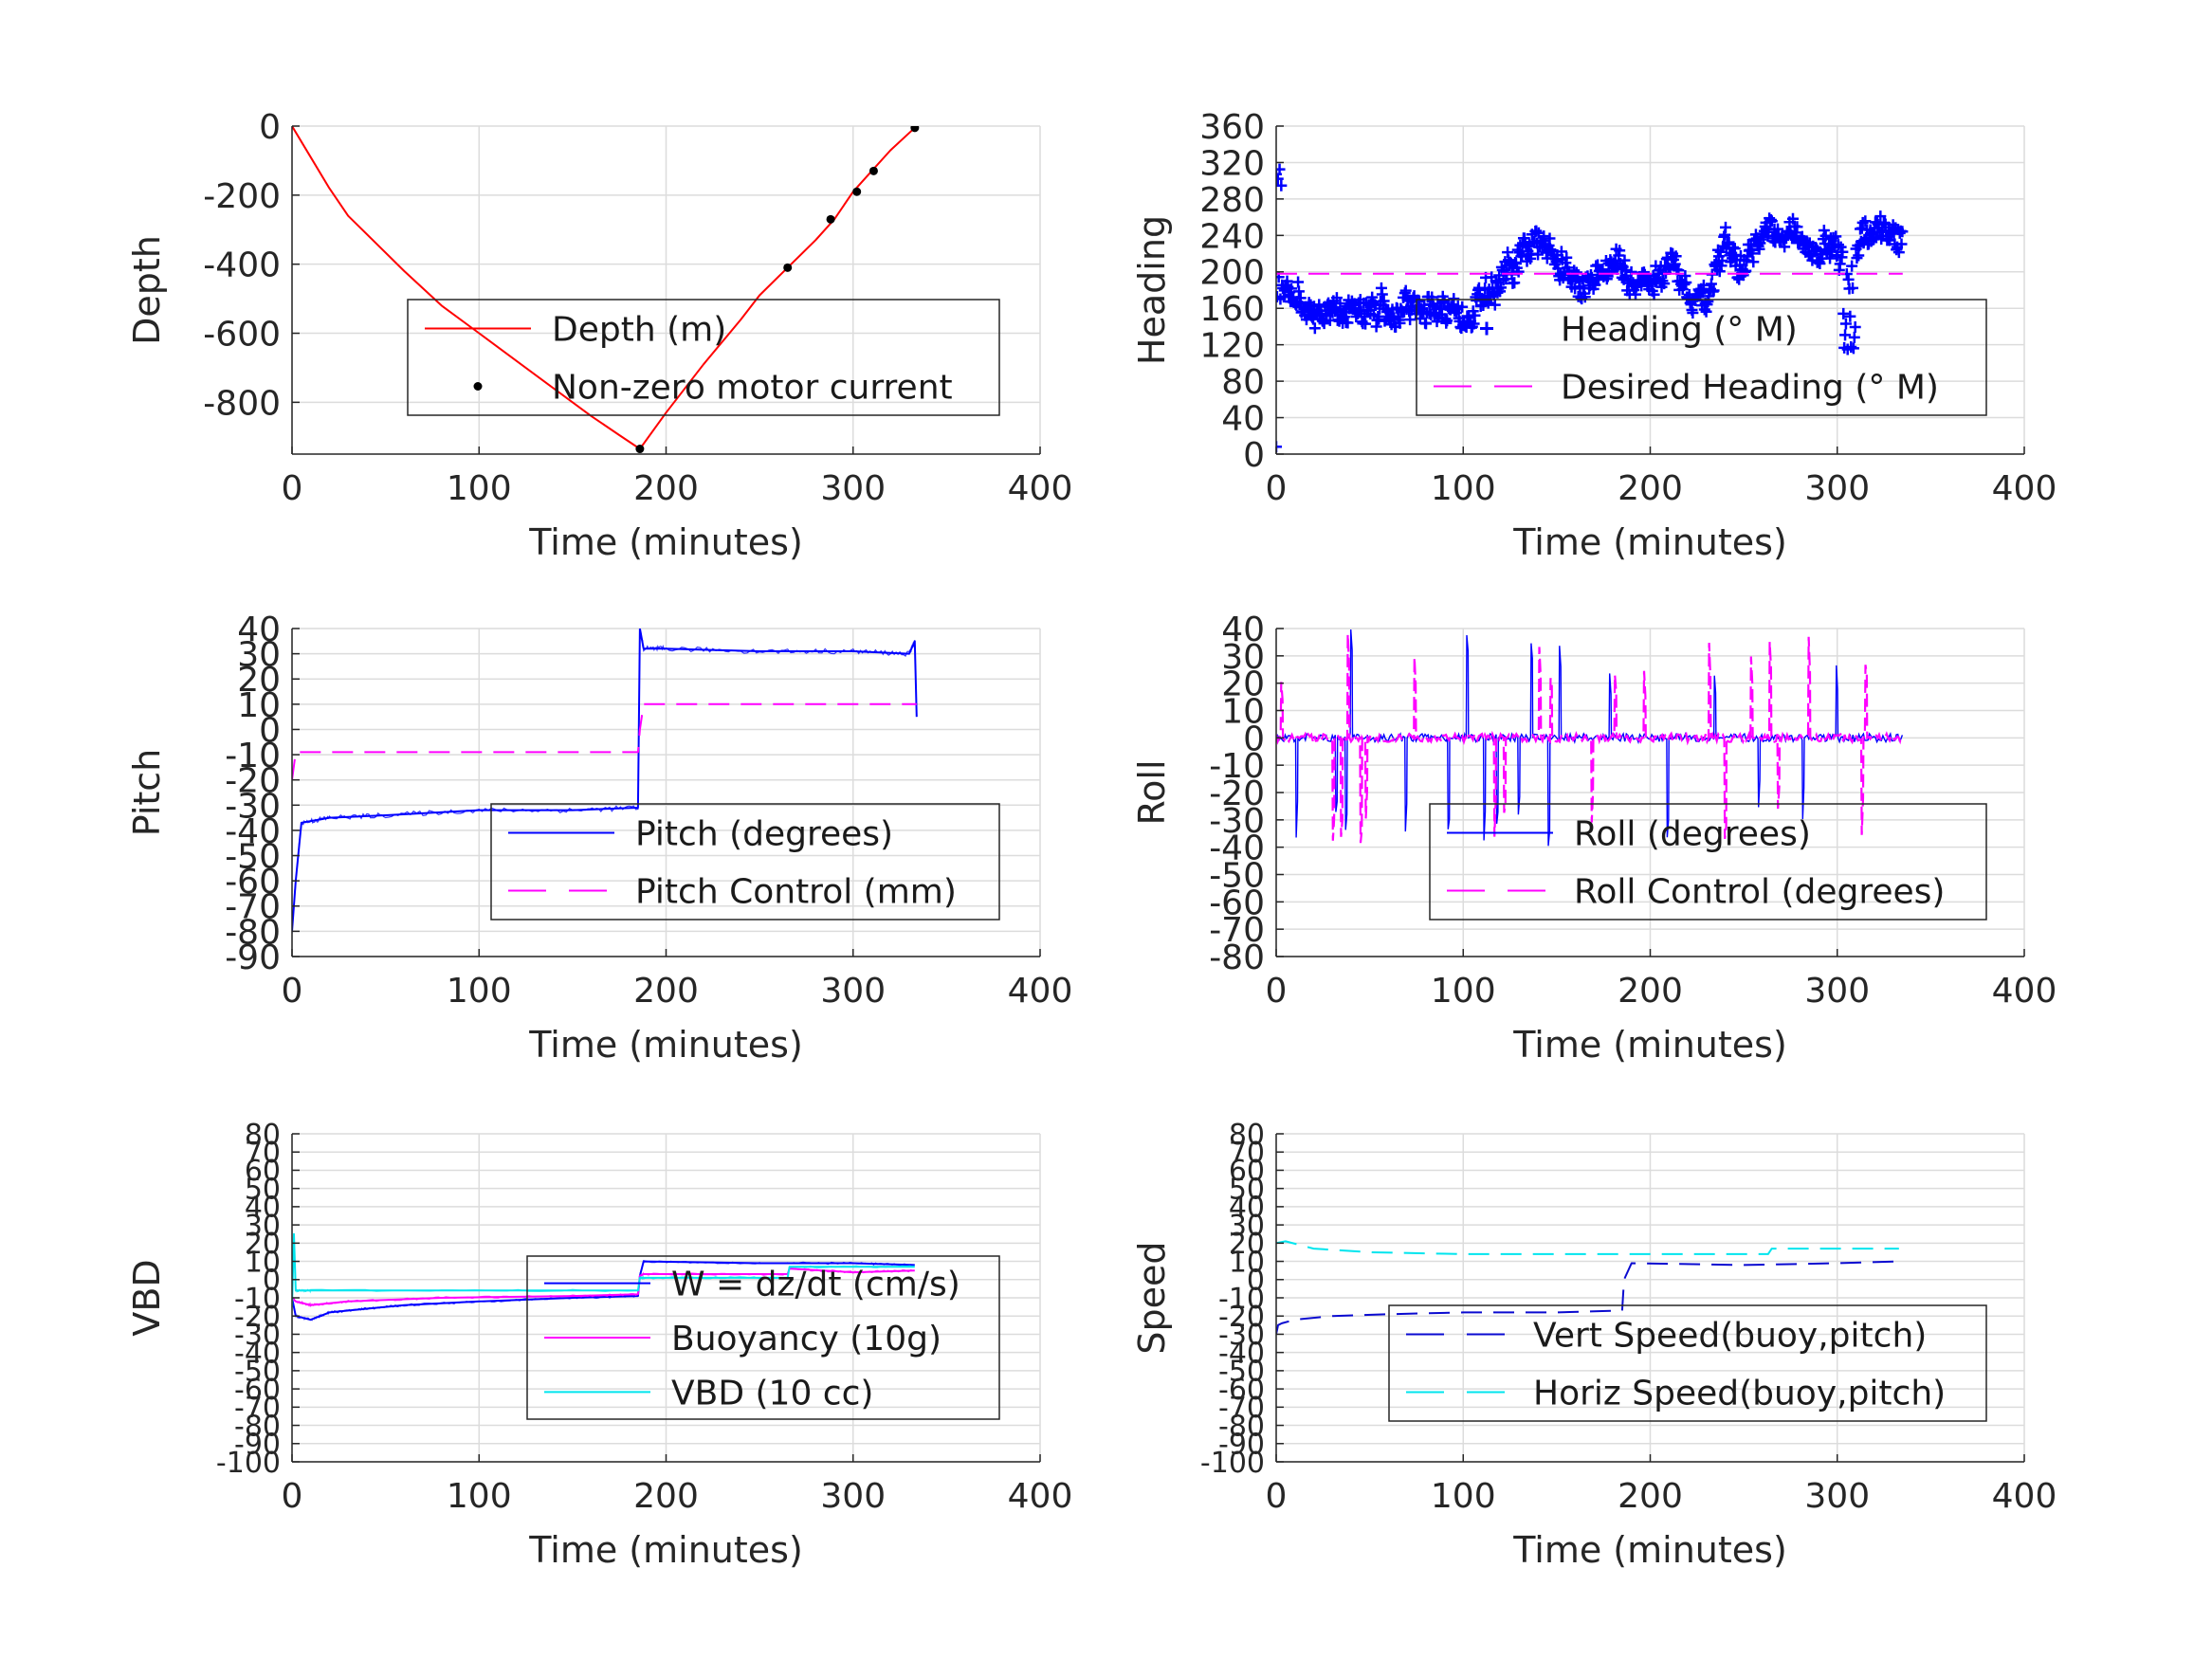 This screenshot has width=2212, height=1659. I want to click on legend-marker, so click(1486, 328).